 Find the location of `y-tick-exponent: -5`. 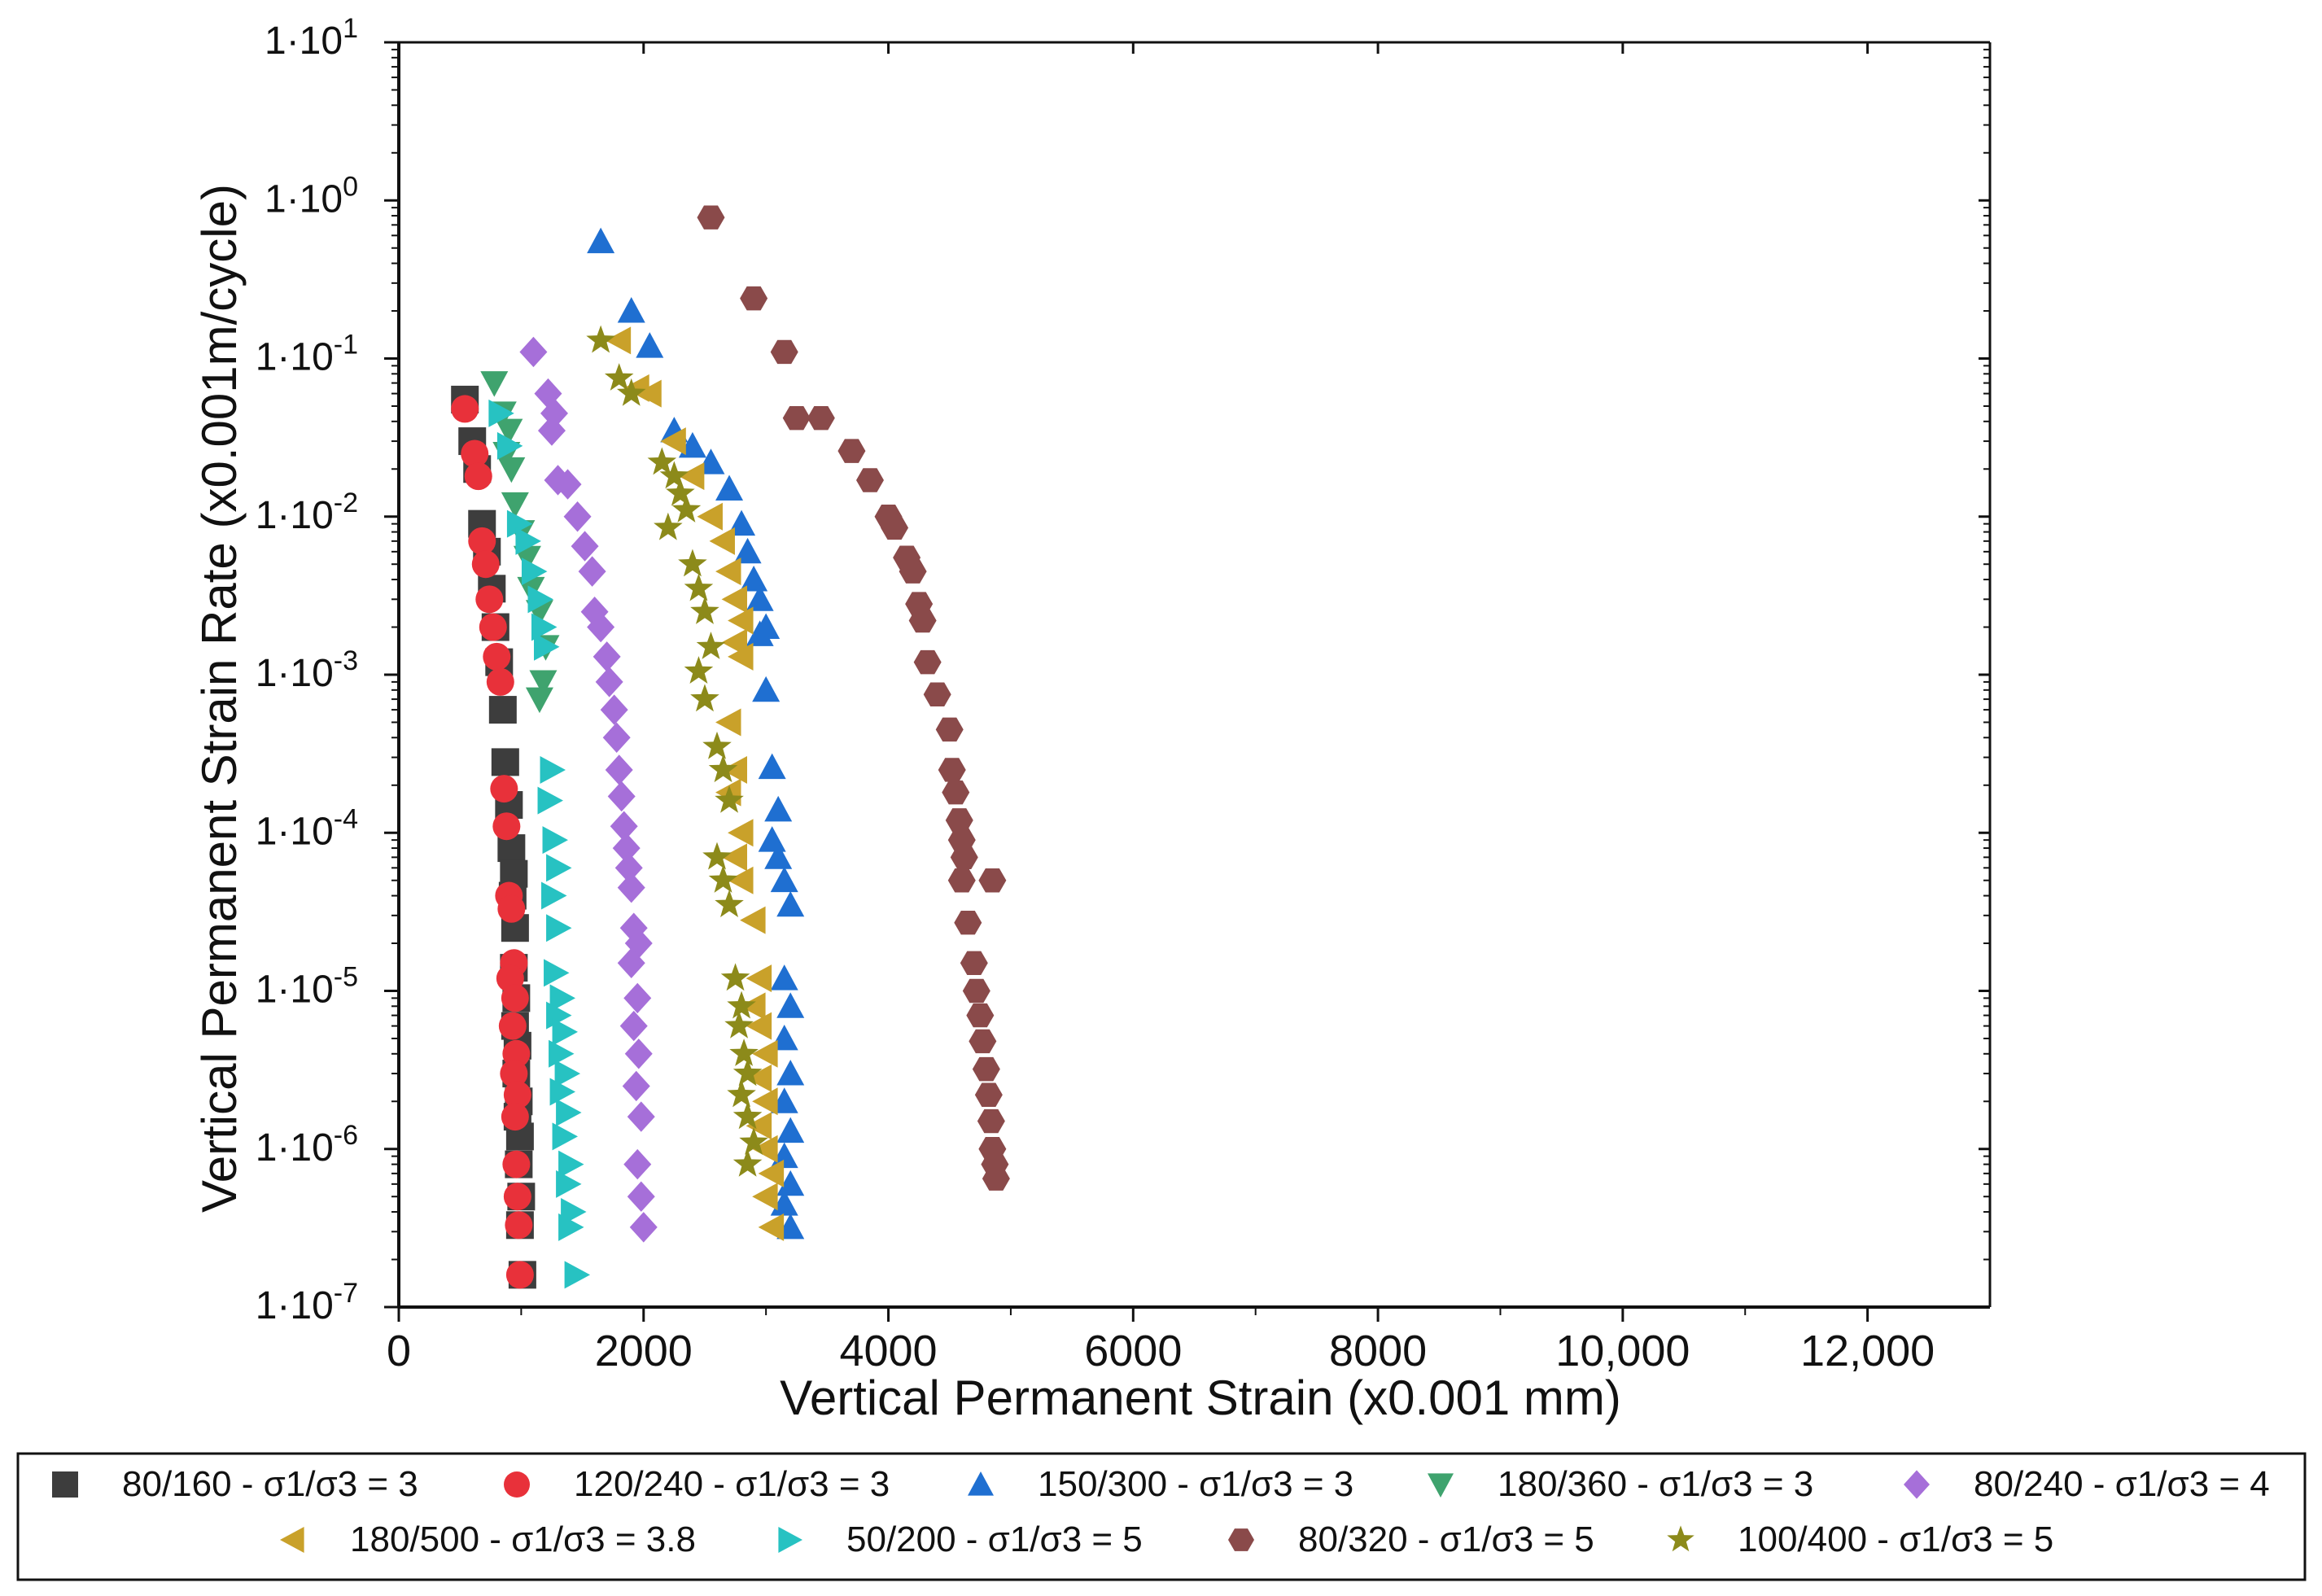

y-tick-exponent: -5 is located at coordinates (346, 977).